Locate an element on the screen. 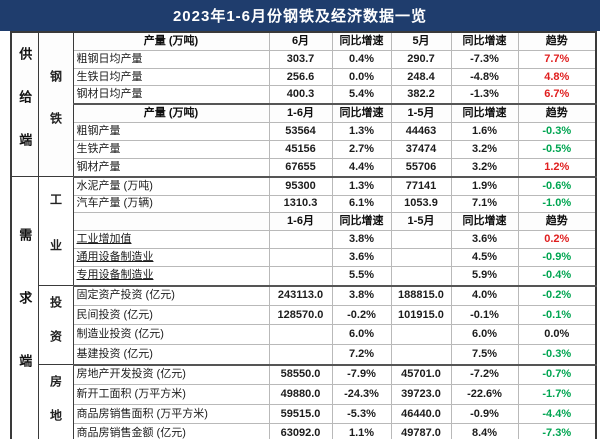 The width and height of the screenshot is (600, 439). row-label-cell: 商品房销售面积 (万平方米) is located at coordinates (171, 414).